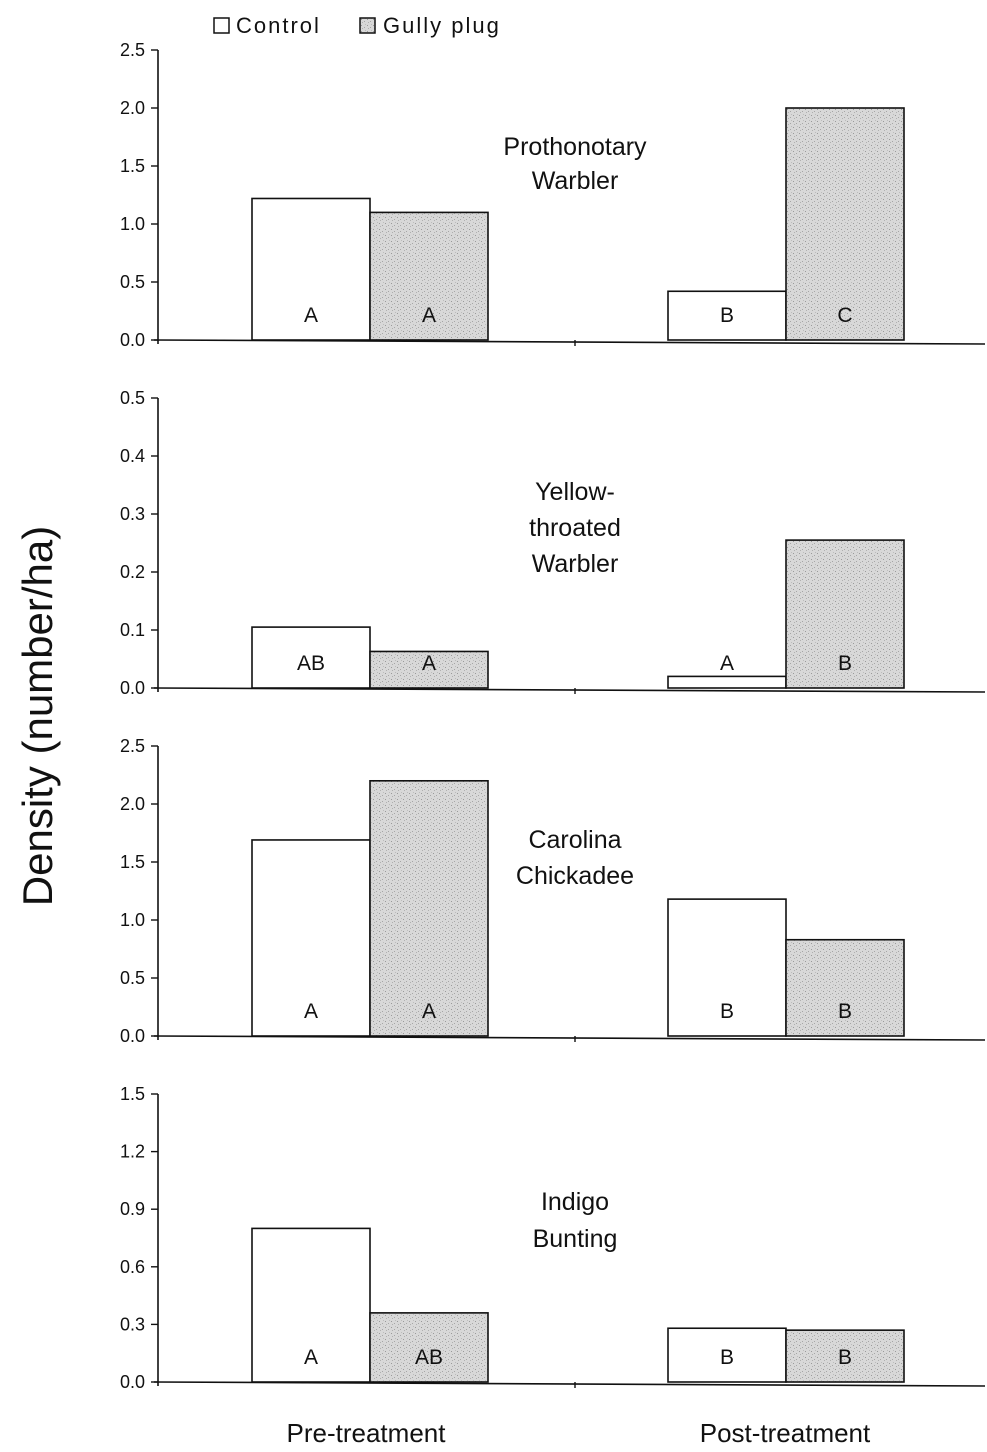 The height and width of the screenshot is (1452, 987). What do you see at coordinates (575, 1239) in the screenshot?
I see `species-label: Bunting` at bounding box center [575, 1239].